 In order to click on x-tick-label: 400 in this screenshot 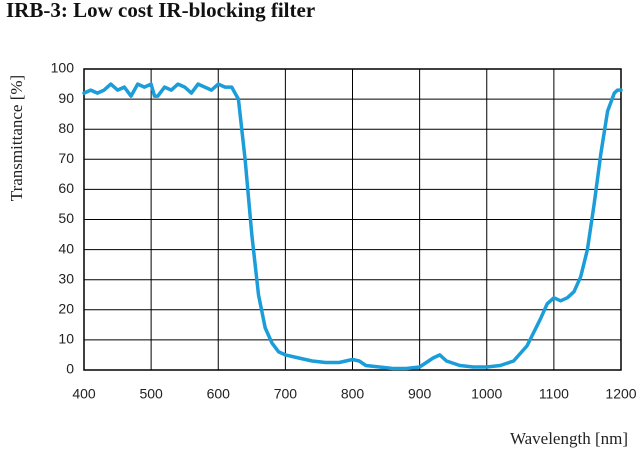, I will do `click(84, 394)`.